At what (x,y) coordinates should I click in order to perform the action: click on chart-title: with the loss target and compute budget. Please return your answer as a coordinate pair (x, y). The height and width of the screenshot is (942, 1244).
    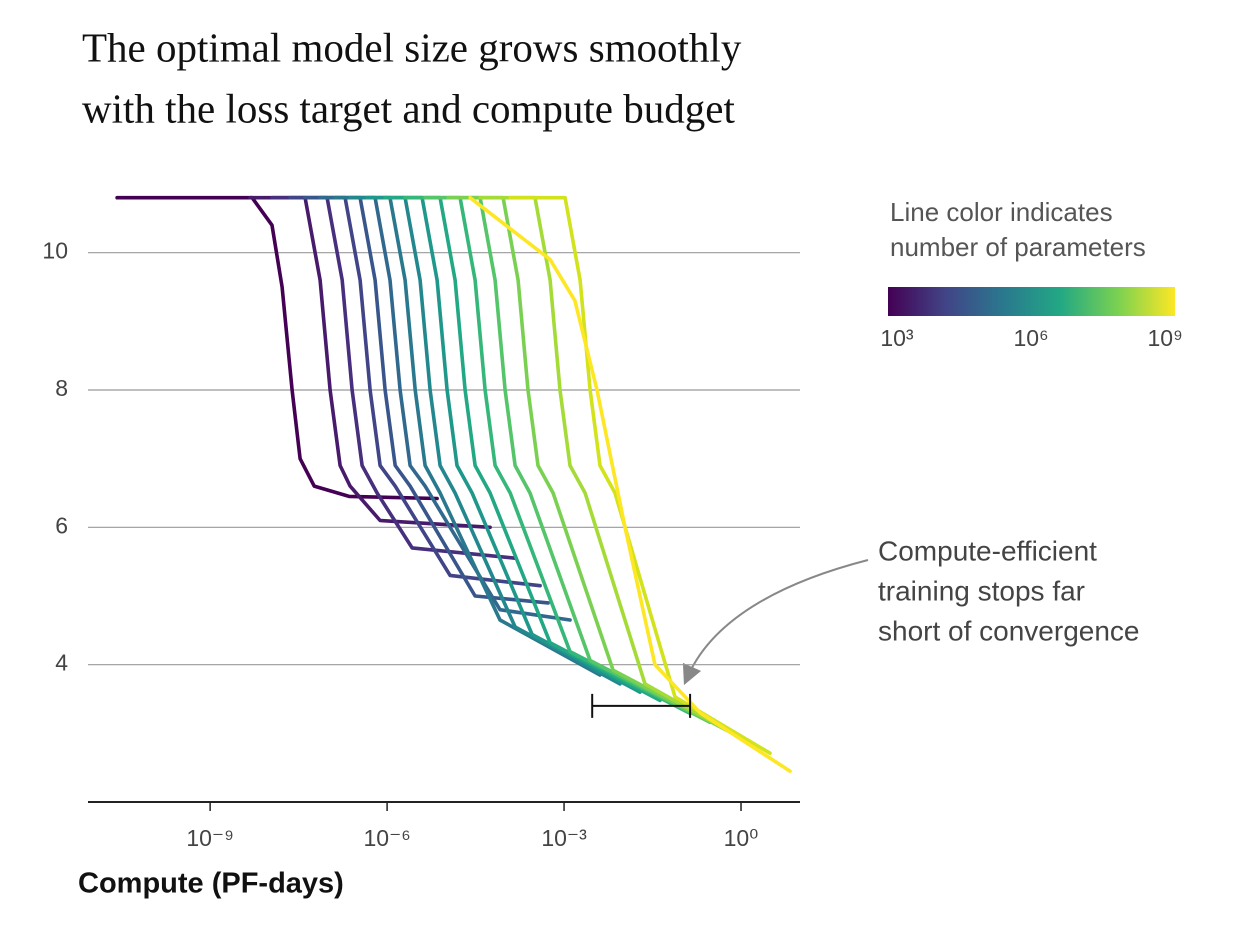
    Looking at the image, I should click on (408, 108).